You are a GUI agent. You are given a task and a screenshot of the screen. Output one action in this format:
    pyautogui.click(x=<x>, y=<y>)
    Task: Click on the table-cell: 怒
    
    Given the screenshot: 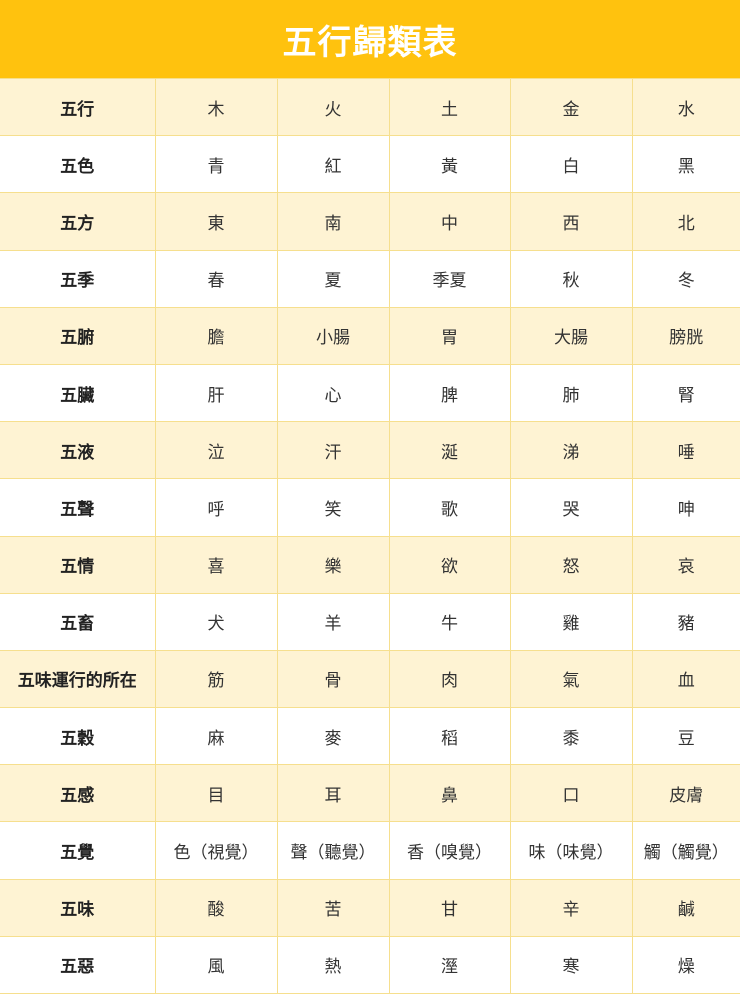 What is the action you would take?
    pyautogui.click(x=571, y=564)
    